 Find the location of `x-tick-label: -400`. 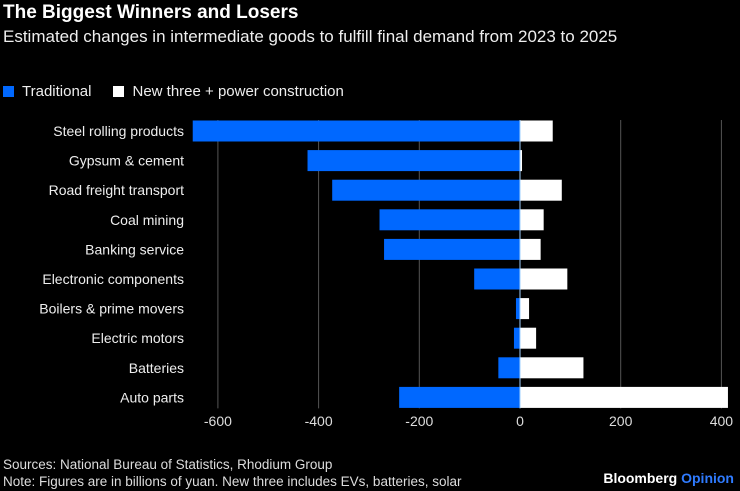

x-tick-label: -400 is located at coordinates (319, 421).